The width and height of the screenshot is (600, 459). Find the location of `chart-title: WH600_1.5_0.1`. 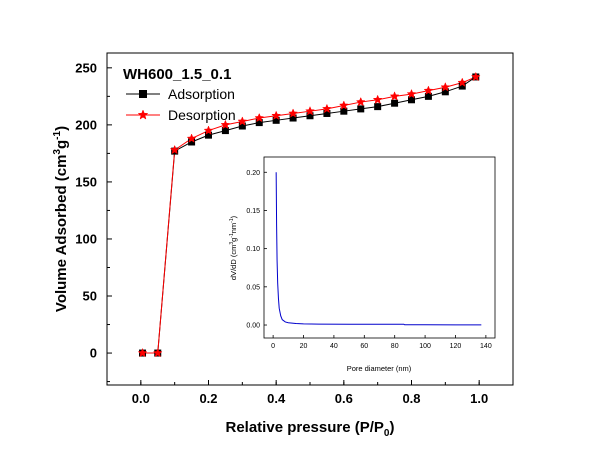

chart-title: WH600_1.5_0.1 is located at coordinates (177, 74).